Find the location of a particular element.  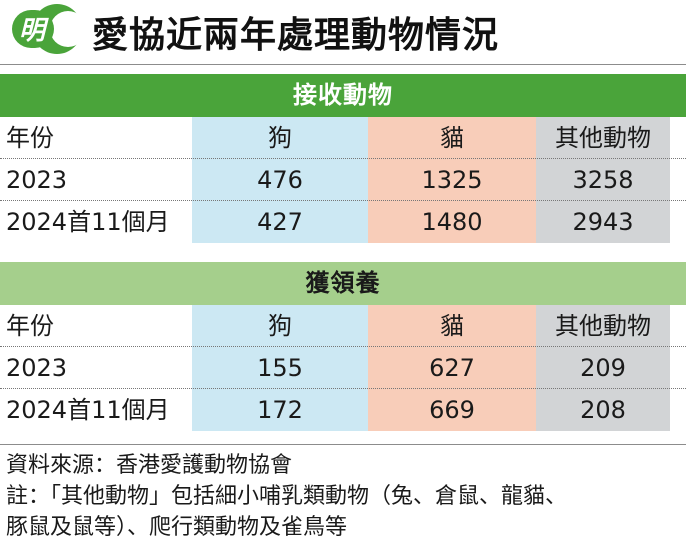

page-title: 愛協近兩年處理動物情況 is located at coordinates (296, 35).